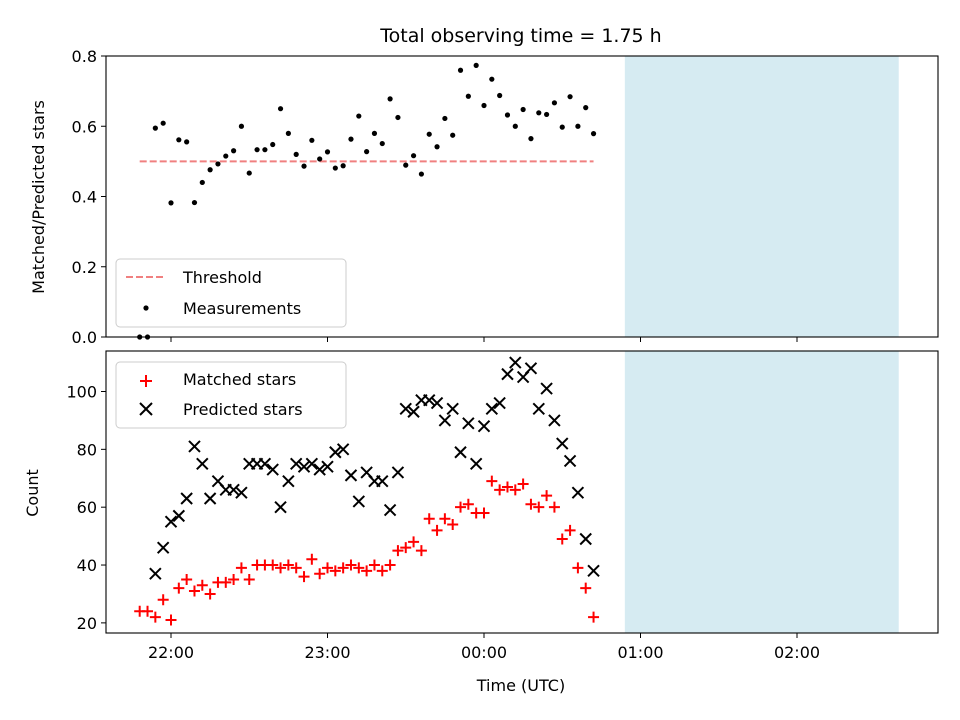 Image resolution: width=960 pixels, height=720 pixels. Describe the element at coordinates (222, 277) in the screenshot. I see `legend-threshold-label: Threshold` at that location.